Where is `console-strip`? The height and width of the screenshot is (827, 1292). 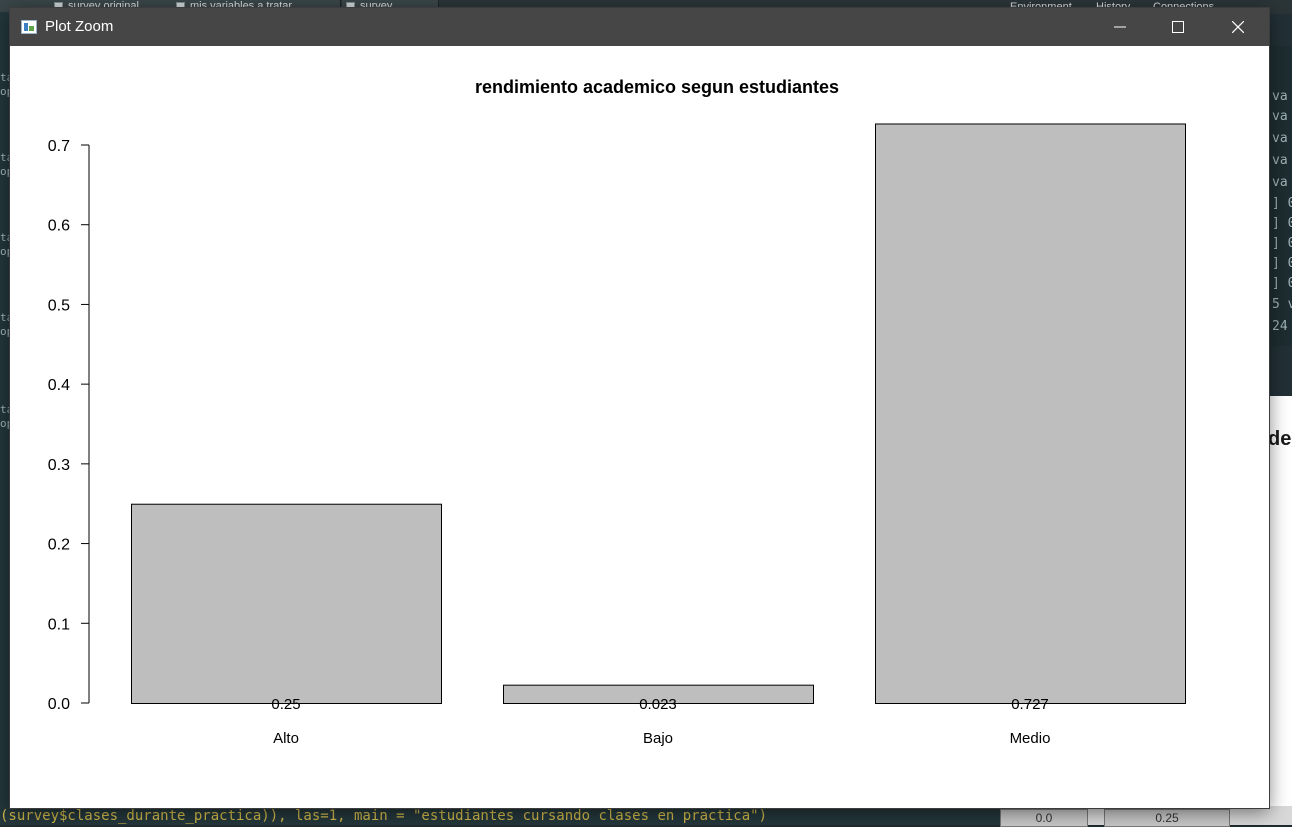
console-strip is located at coordinates (1280, 196).